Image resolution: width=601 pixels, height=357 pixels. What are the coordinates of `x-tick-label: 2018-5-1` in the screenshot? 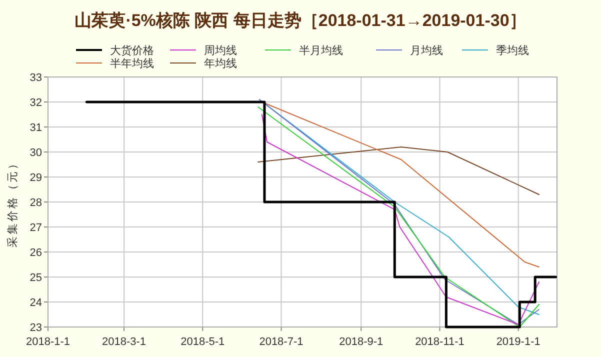 It's located at (202, 342).